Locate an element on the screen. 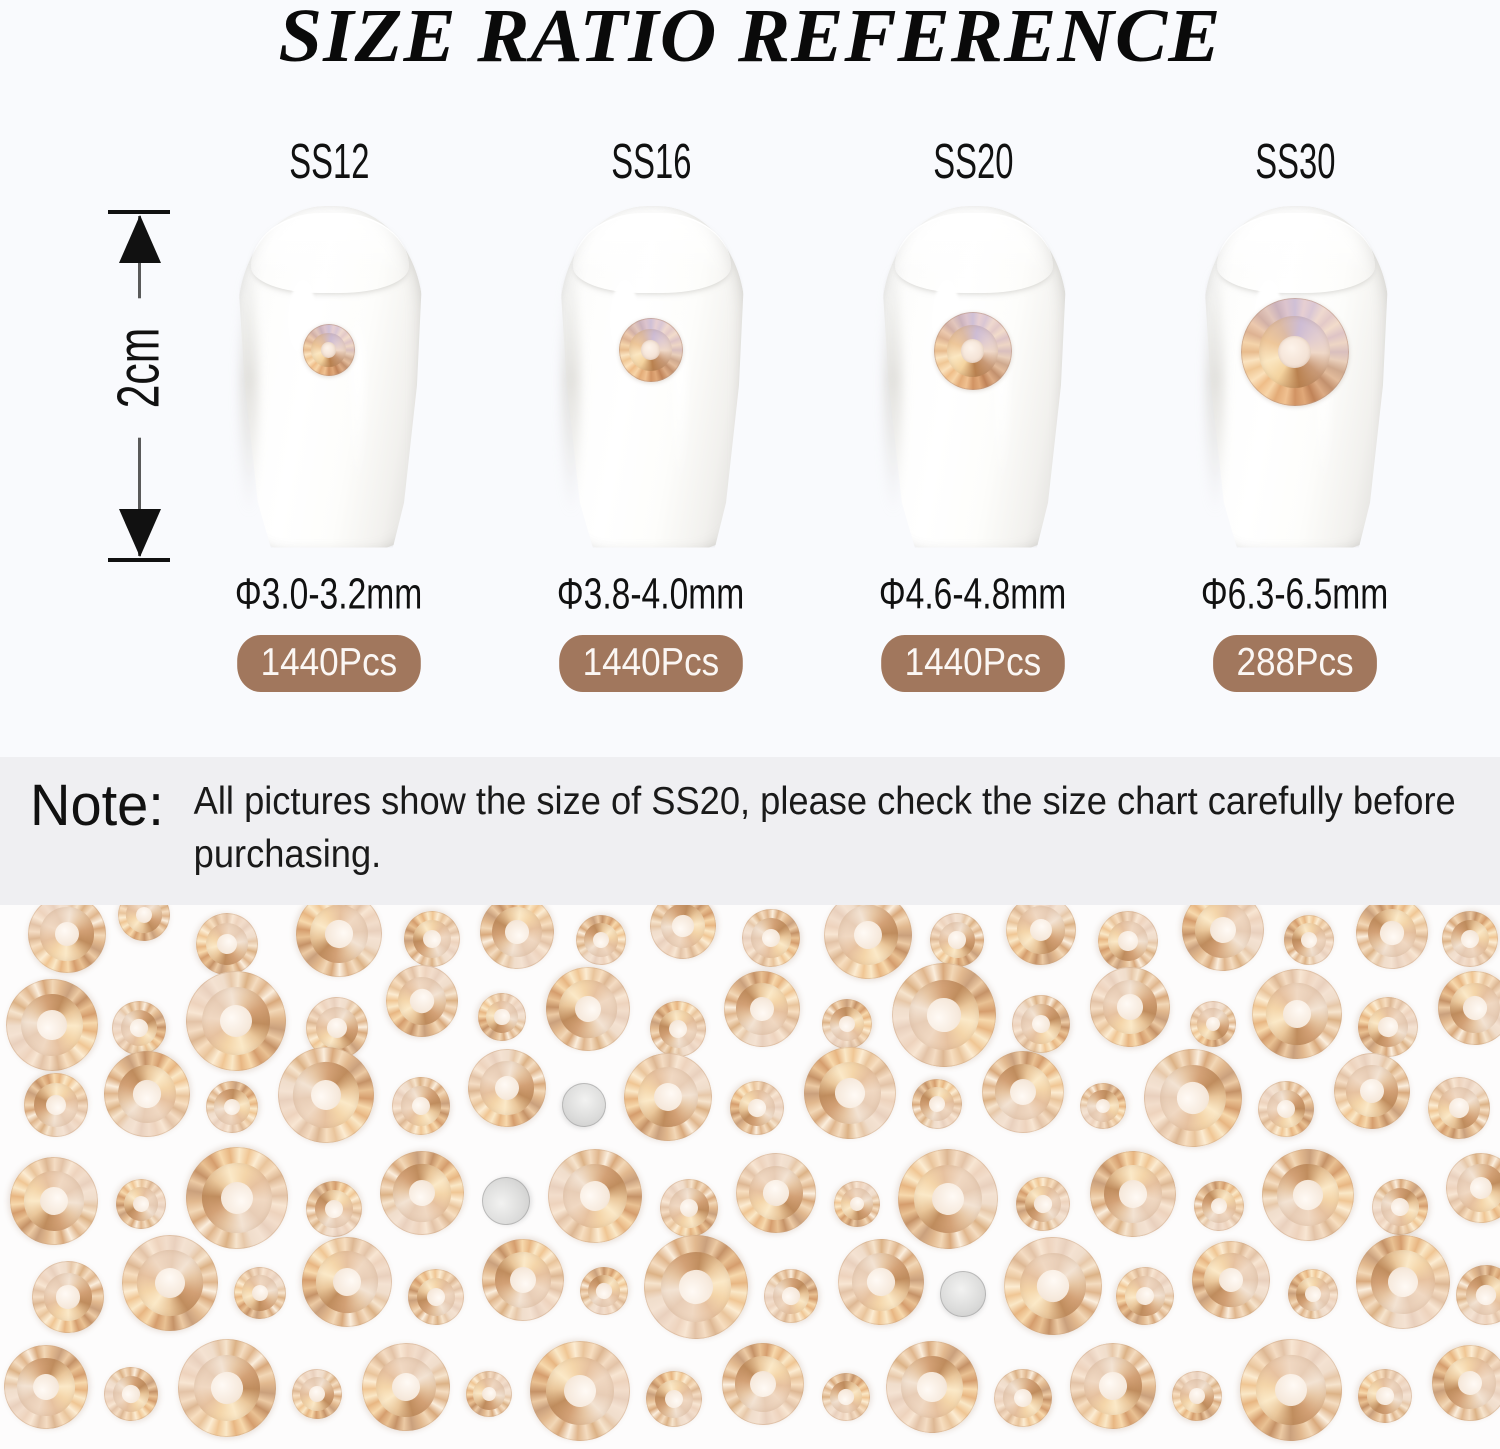 This screenshot has height=1449, width=1500. diameter-label: Φ4.6-4.8mm is located at coordinates (973, 594).